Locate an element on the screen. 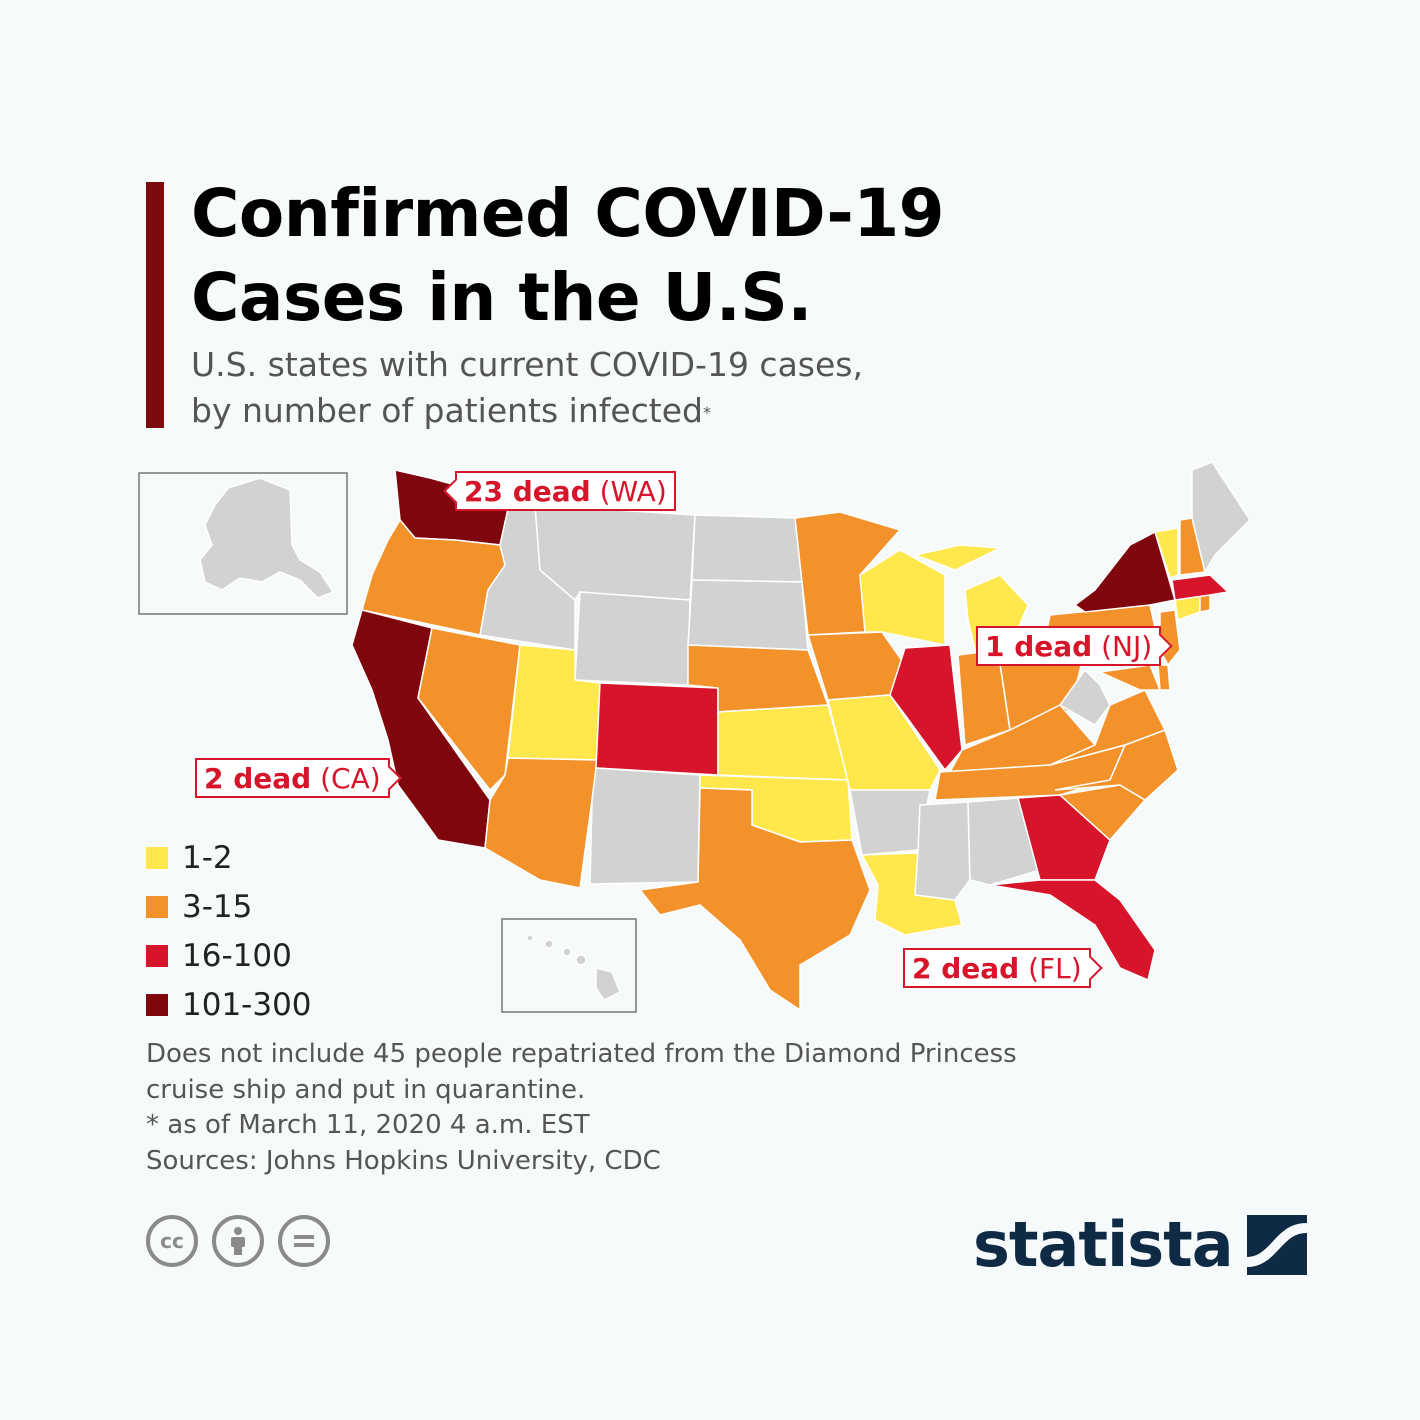 This screenshot has width=1420, height=1420. subtitle-footnote-marker: * is located at coordinates (707, 412).